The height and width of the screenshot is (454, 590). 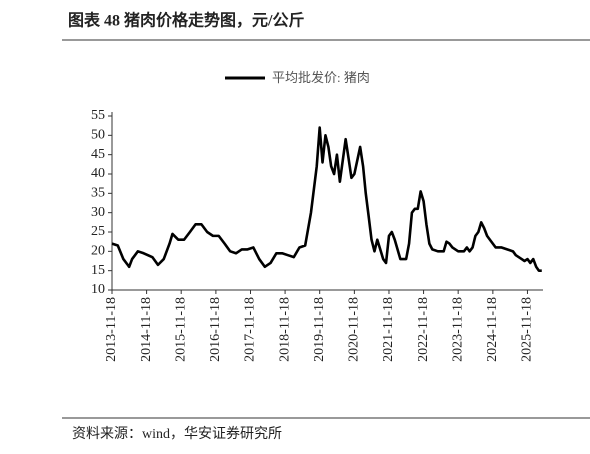 What do you see at coordinates (527, 329) in the screenshot?
I see `x-tick-label: 2025-11-18` at bounding box center [527, 329].